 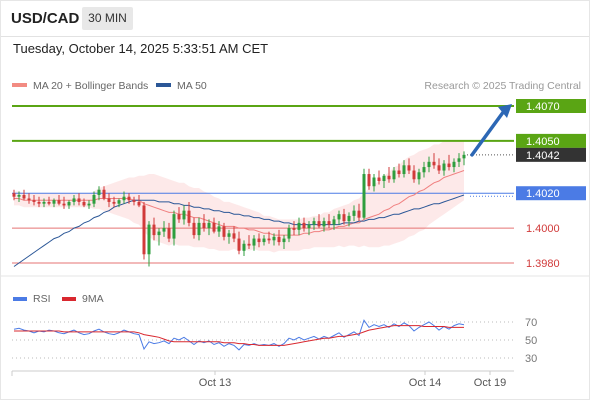 What do you see at coordinates (551, 193) in the screenshot?
I see `level-label-1-4020-bg` at bounding box center [551, 193].